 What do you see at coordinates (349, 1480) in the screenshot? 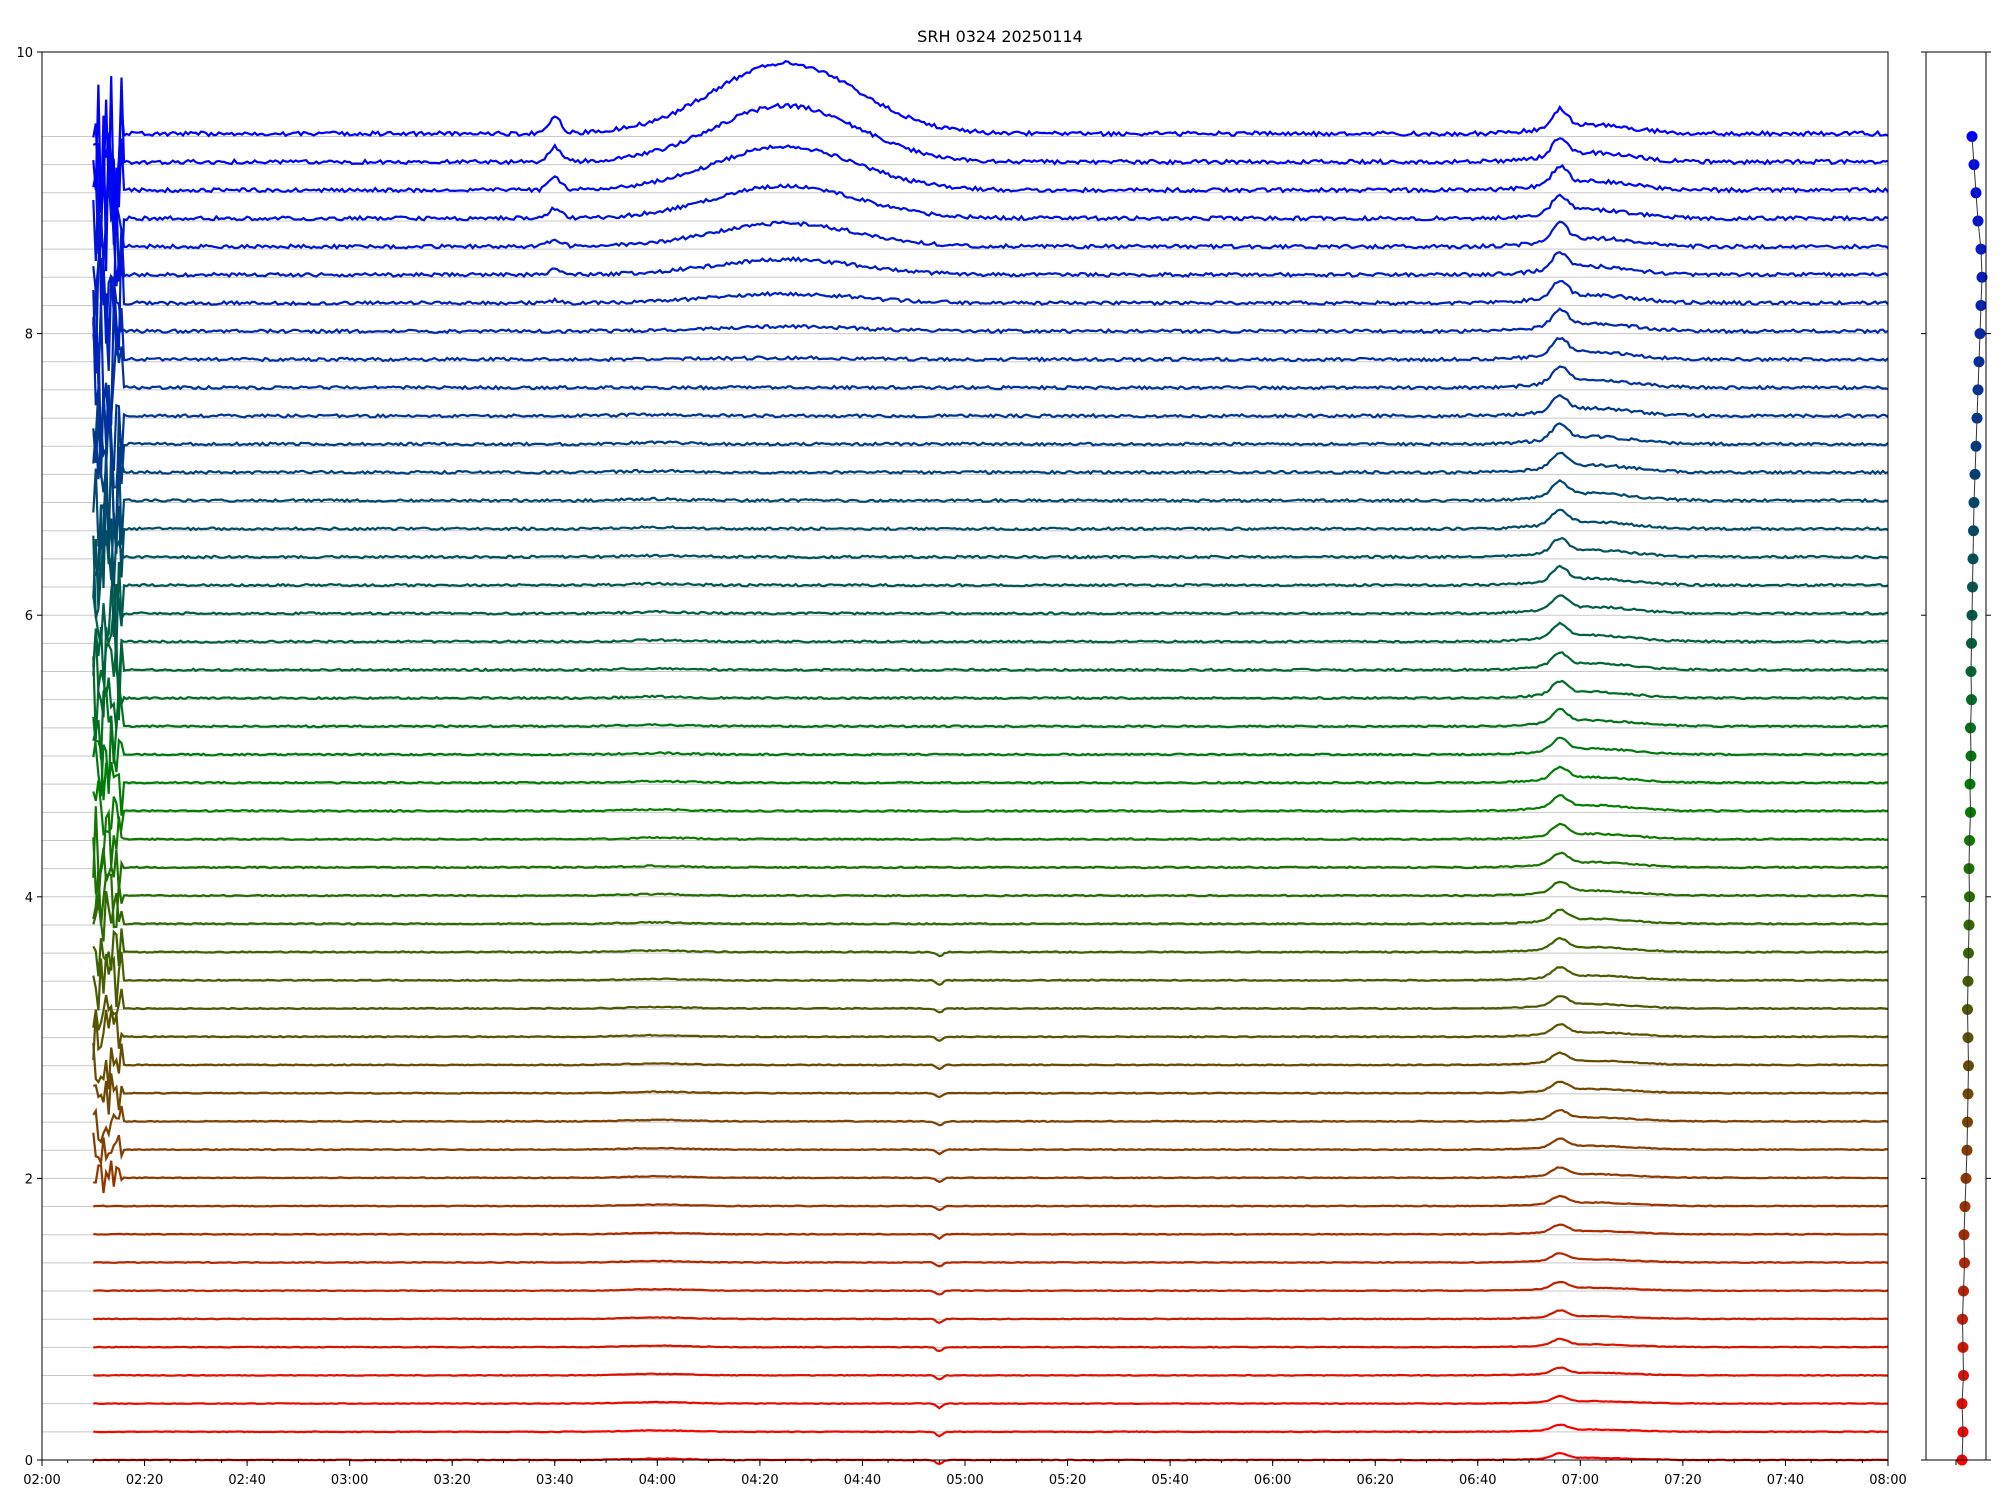
I see `x-tick-label: 03:00` at bounding box center [349, 1480].